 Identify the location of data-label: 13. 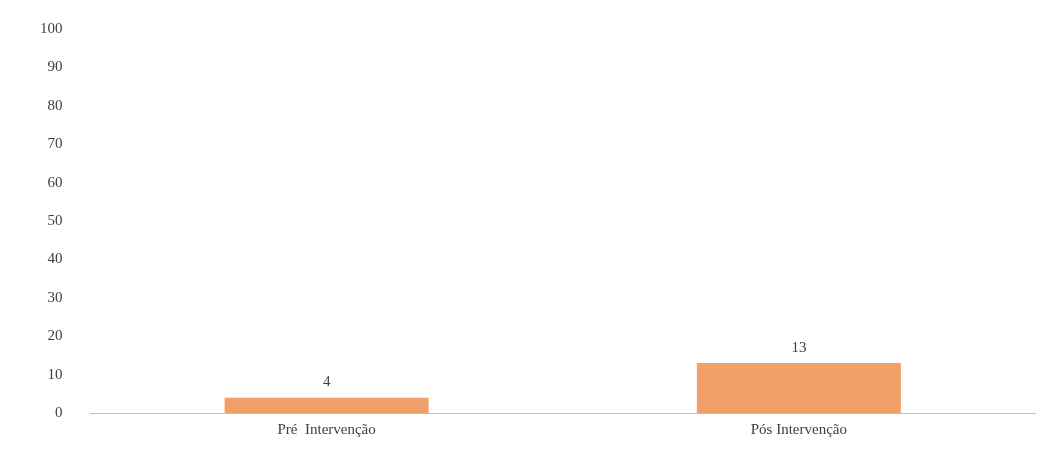
(799, 346).